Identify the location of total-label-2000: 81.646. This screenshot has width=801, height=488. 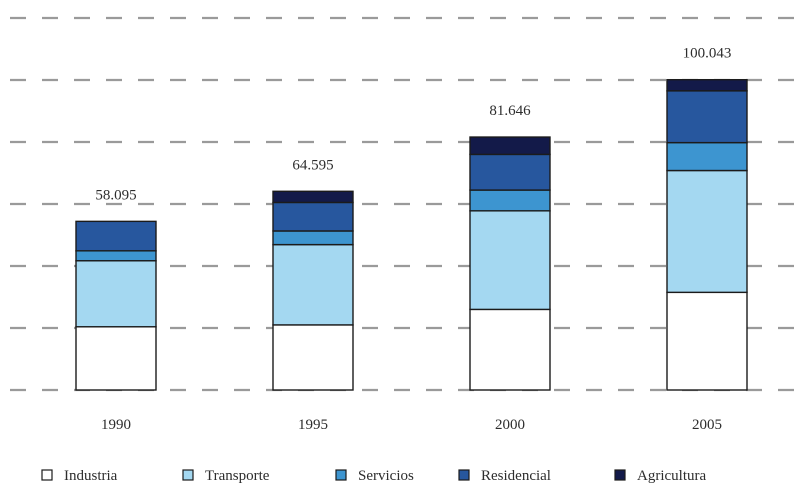
(510, 111).